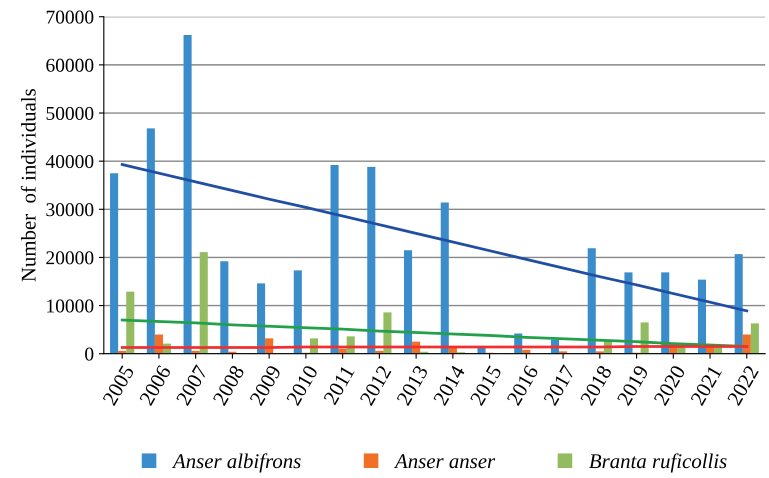 The image size is (769, 478). I want to click on y-tick-label: 20000, so click(70, 257).